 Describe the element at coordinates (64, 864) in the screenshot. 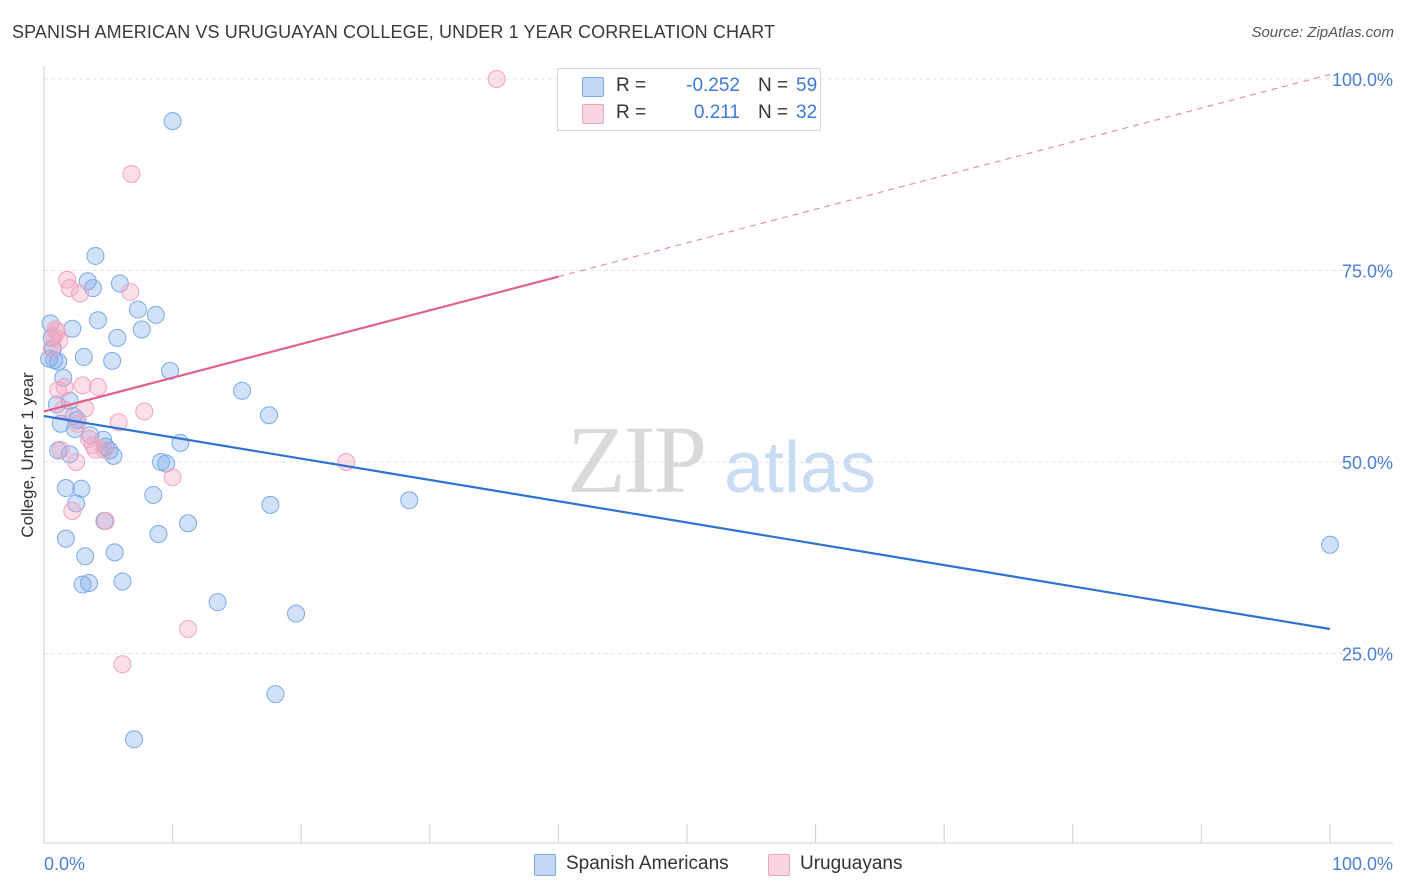

I see `x-tick-label: 0.0%` at that location.